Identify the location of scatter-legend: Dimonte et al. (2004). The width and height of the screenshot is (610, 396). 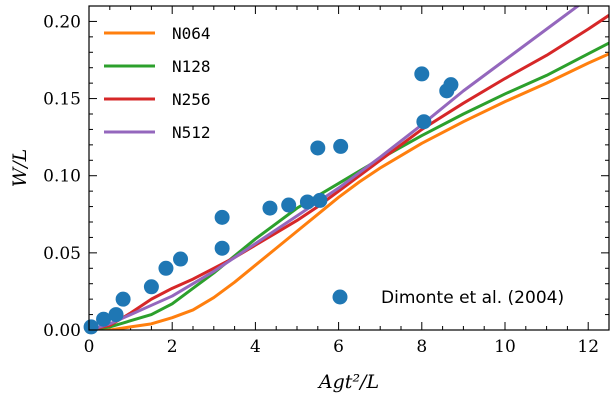
(448, 298).